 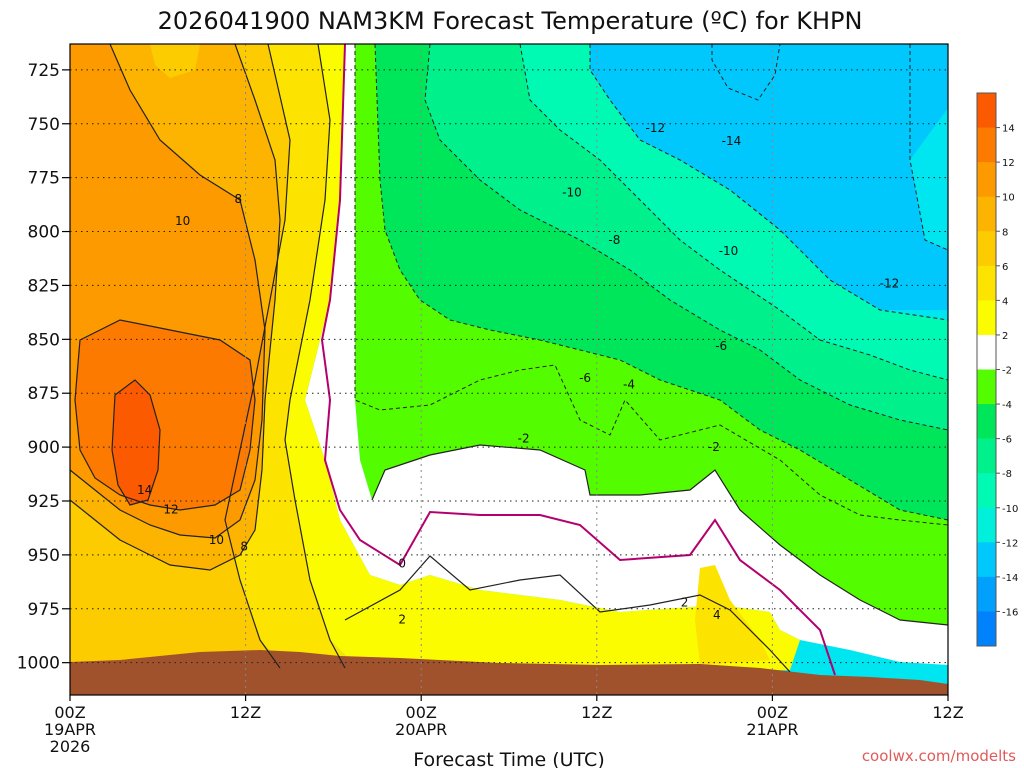 What do you see at coordinates (614, 240) in the screenshot?
I see `contour-label: -8` at bounding box center [614, 240].